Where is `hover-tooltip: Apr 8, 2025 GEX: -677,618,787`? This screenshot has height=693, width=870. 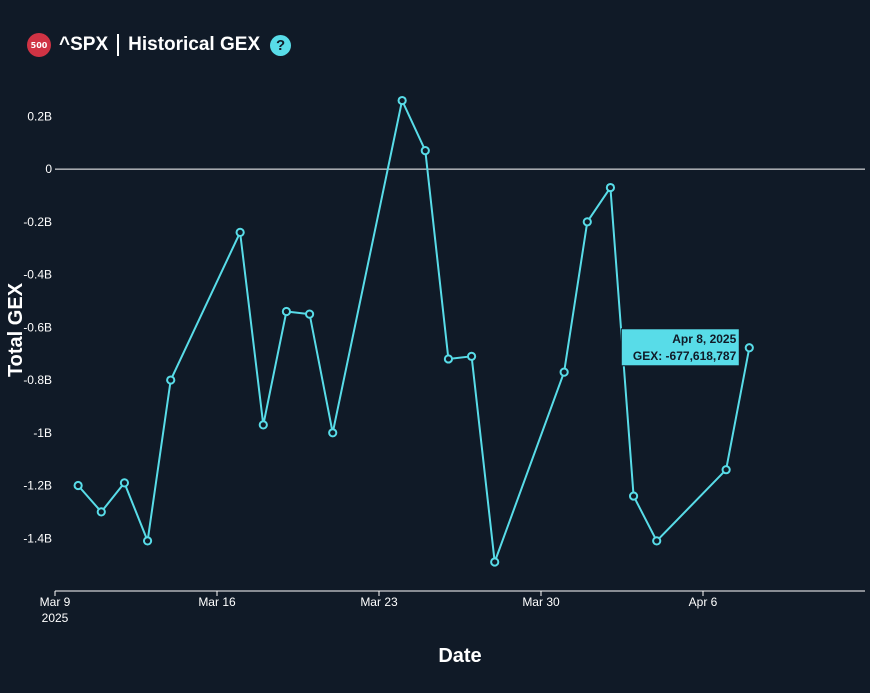
hover-tooltip: Apr 8, 2025 GEX: -677,618,787 is located at coordinates (680, 347).